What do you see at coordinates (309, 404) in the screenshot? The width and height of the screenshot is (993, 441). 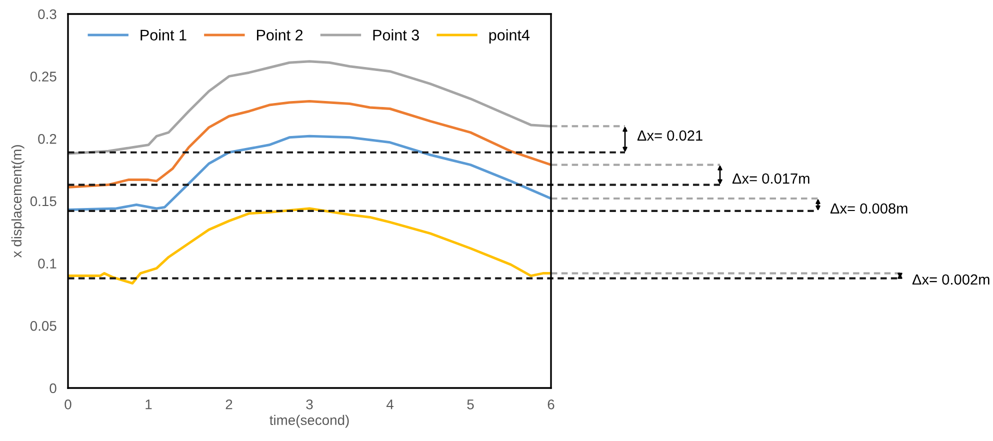 I see `x-tick-label: 3` at bounding box center [309, 404].